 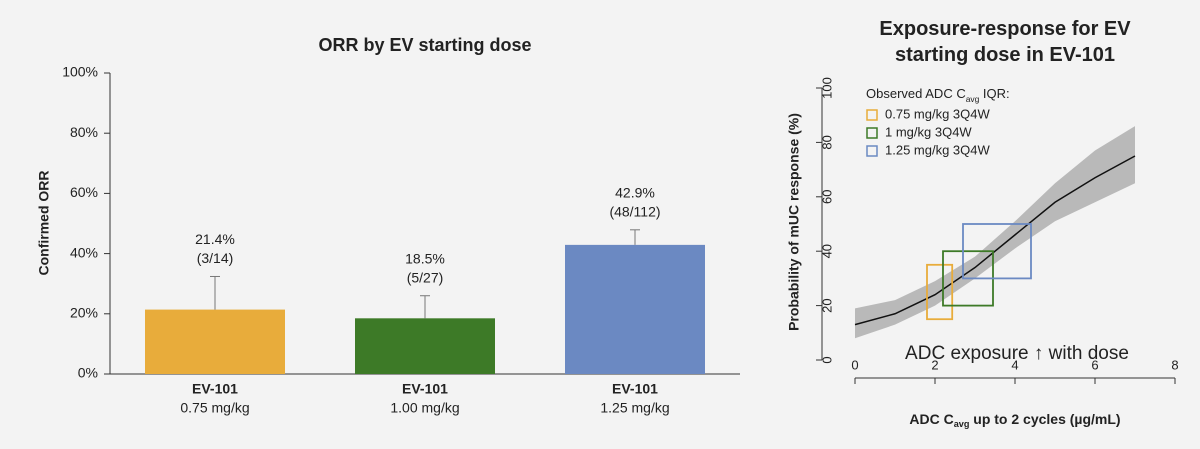 I want to click on y-axis-label: Probability of mUC response (%), so click(x=794, y=222).